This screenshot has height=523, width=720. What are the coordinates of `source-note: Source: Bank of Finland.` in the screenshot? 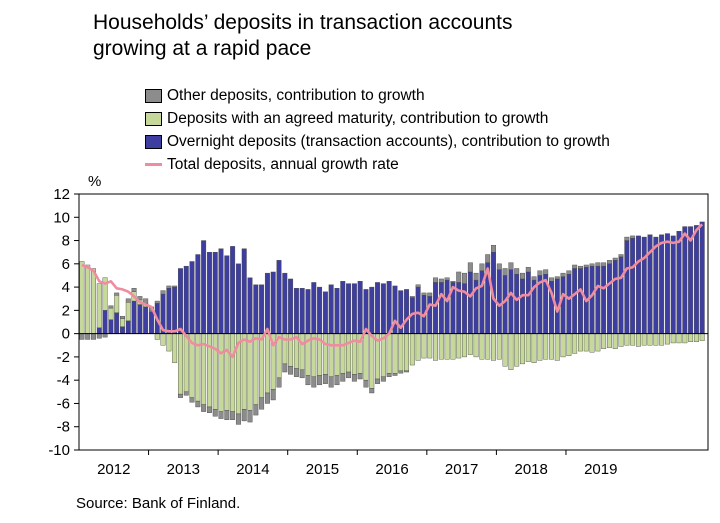 It's located at (158, 503).